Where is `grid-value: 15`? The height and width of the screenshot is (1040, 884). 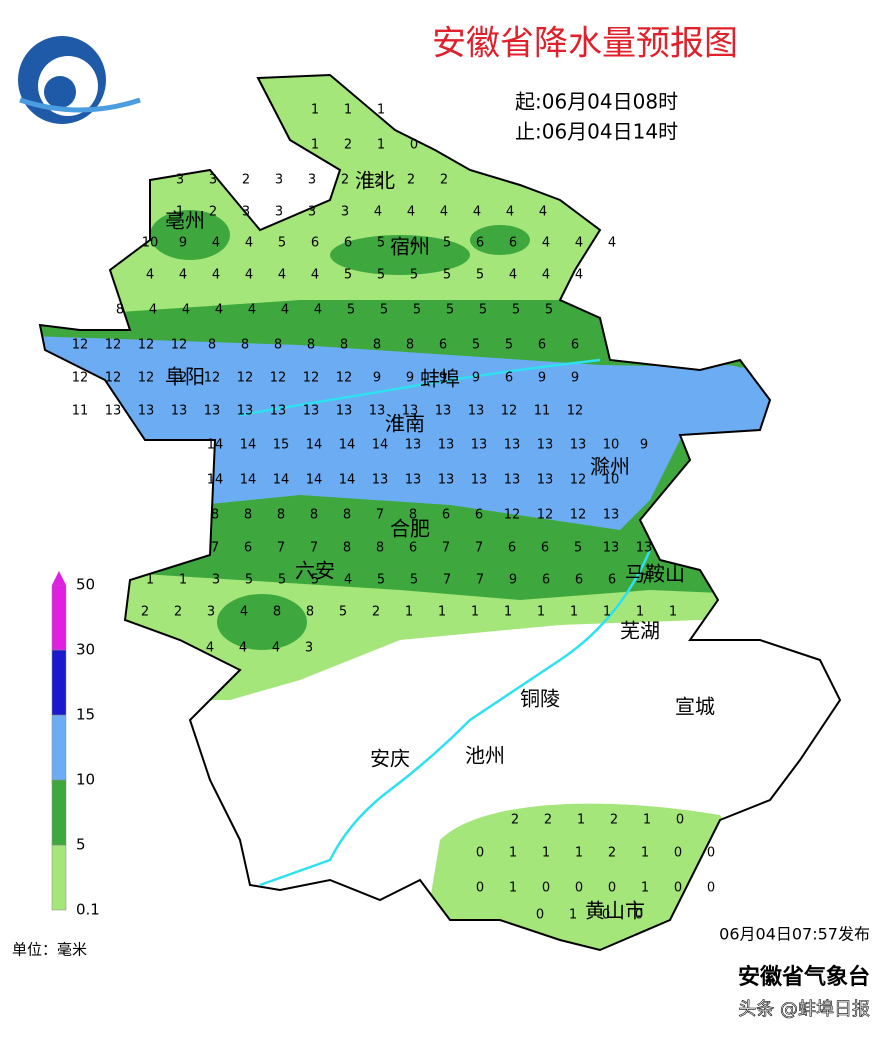 grid-value: 15 is located at coordinates (281, 445).